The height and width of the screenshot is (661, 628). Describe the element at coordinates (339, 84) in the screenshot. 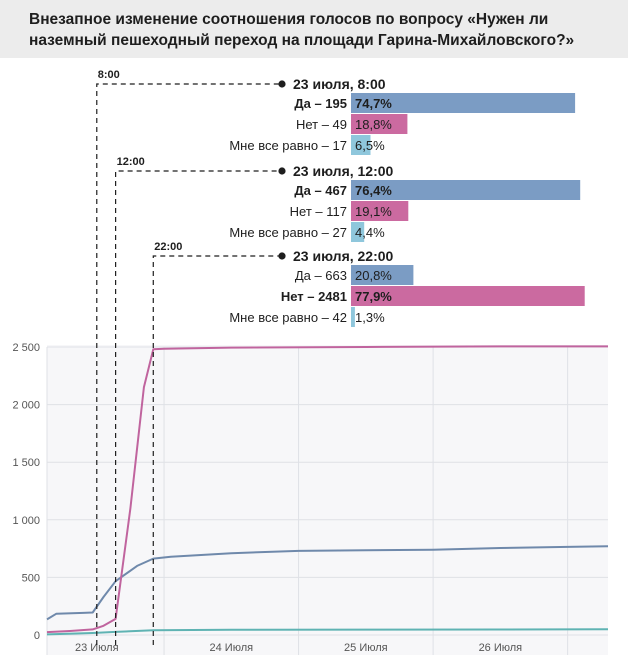

I see `snapshot-title: 23 июля, 8:00` at that location.